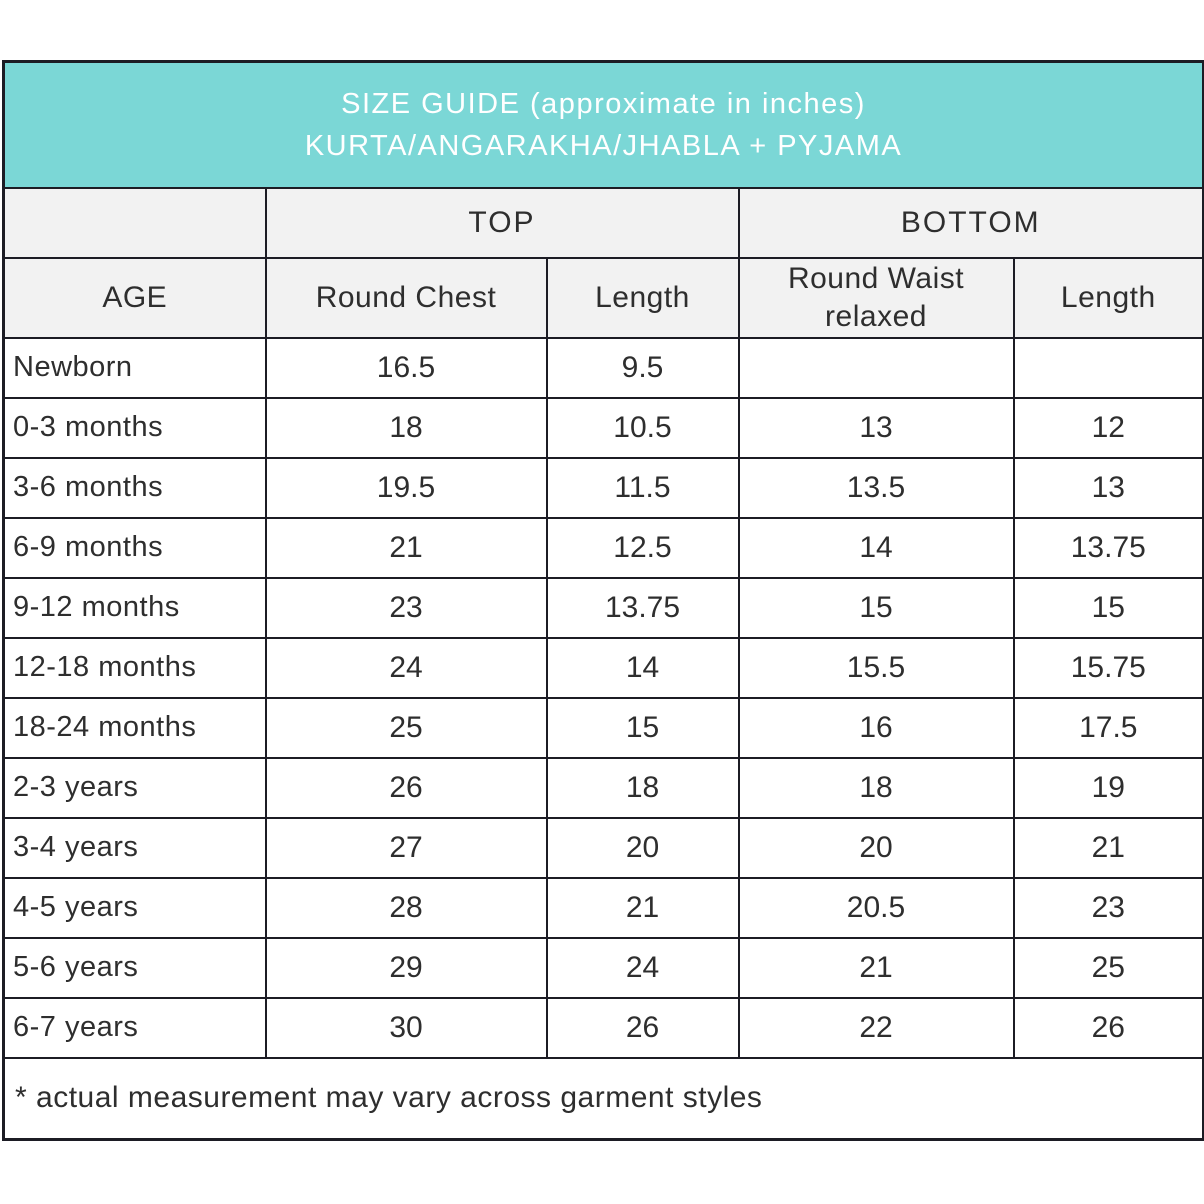 The image size is (1204, 1204). Describe the element at coordinates (406, 607) in the screenshot. I see `round-chest-cell: 23` at that location.